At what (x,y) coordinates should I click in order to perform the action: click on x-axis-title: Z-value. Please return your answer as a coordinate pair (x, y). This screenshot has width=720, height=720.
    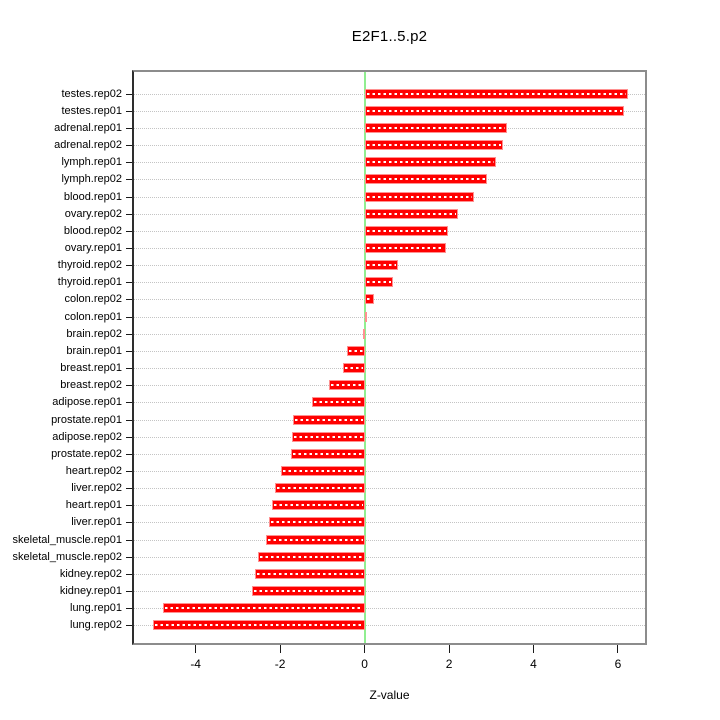
    Looking at the image, I should click on (389, 695).